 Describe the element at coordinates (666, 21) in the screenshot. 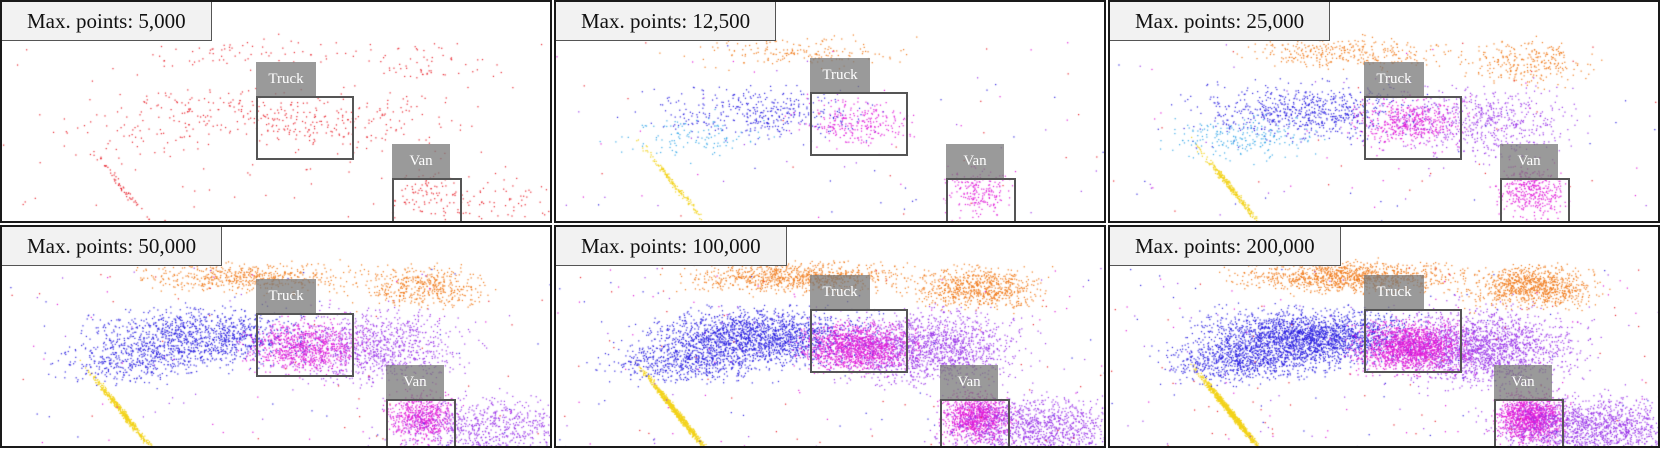

I see `panel-caption: Max. points: 12,500` at that location.